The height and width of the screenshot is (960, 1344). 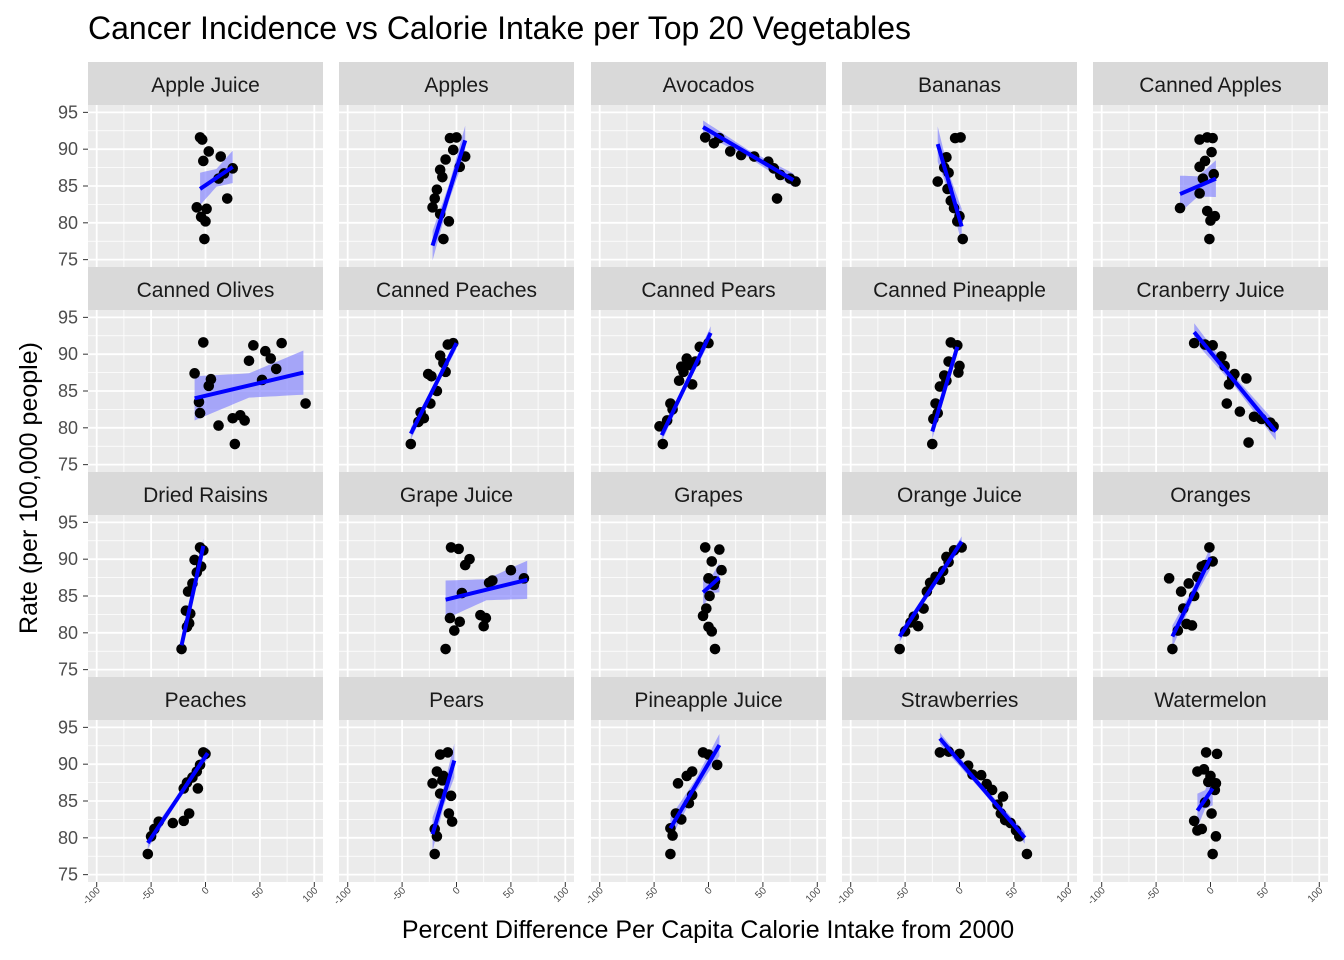 What do you see at coordinates (205, 495) in the screenshot?
I see `facet-label: Dried Raisins` at bounding box center [205, 495].